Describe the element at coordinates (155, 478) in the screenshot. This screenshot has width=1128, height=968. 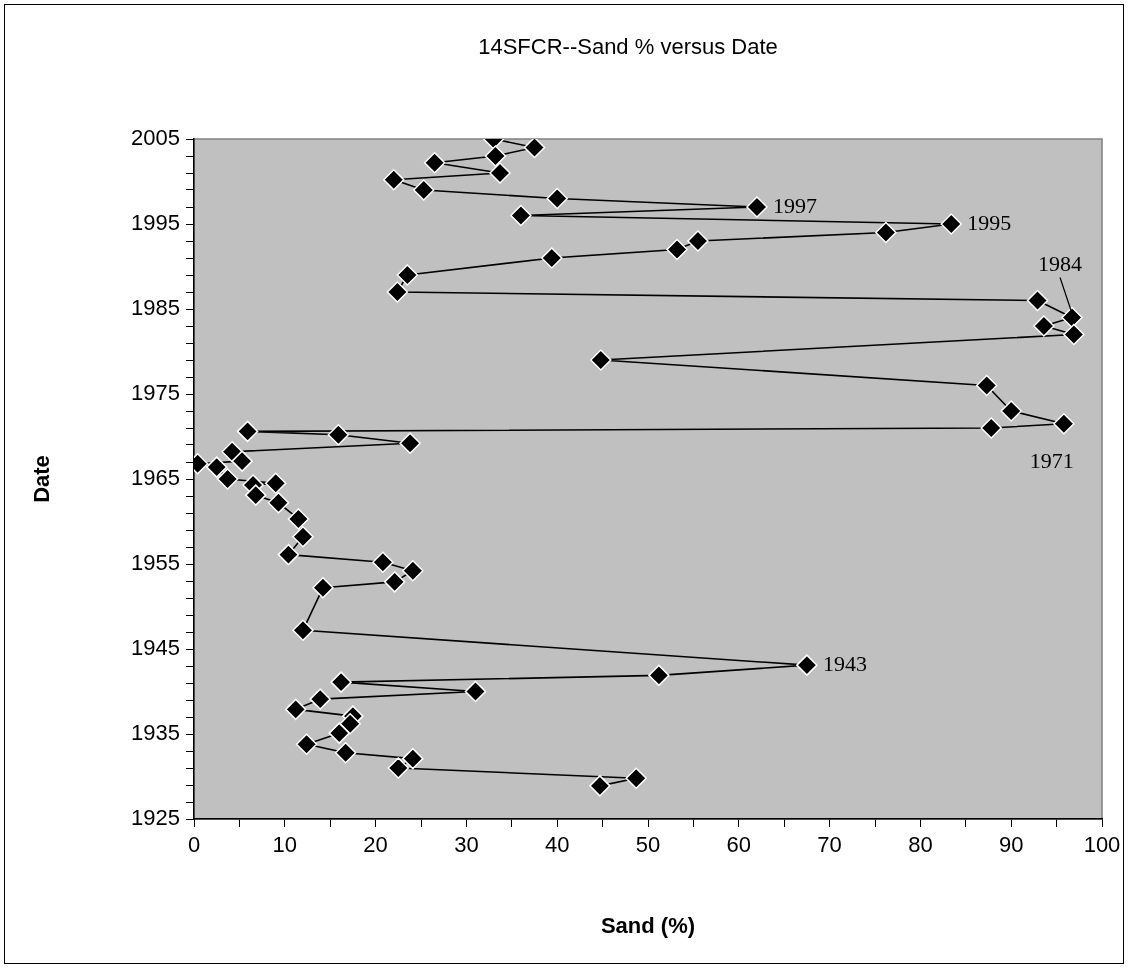
I see `y-tick-label: 1965` at that location.